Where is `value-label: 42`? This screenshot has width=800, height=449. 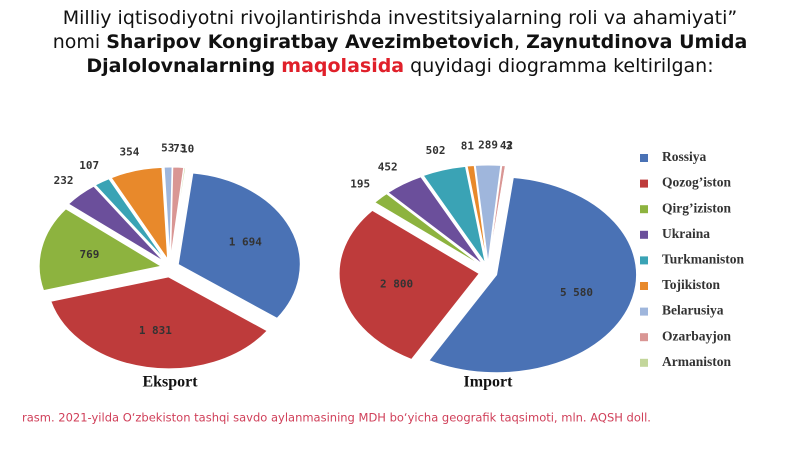 value-label: 42 is located at coordinates (506, 145).